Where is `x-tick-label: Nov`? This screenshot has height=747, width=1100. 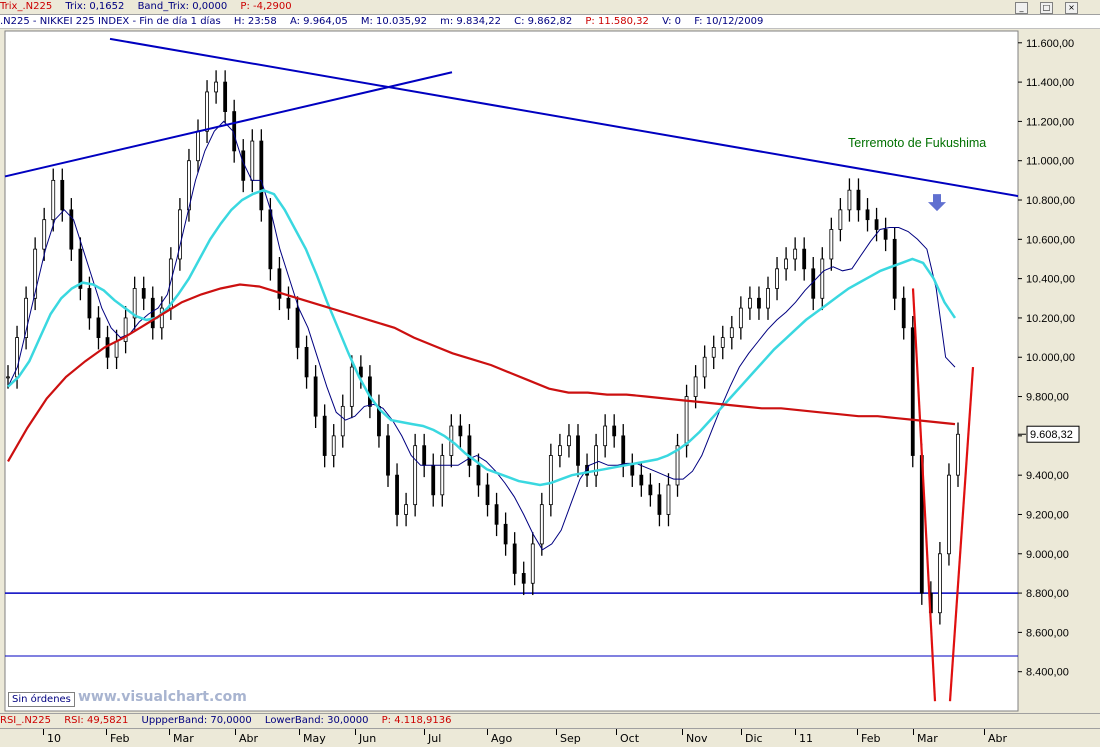 x-tick-label: Nov is located at coordinates (697, 738).